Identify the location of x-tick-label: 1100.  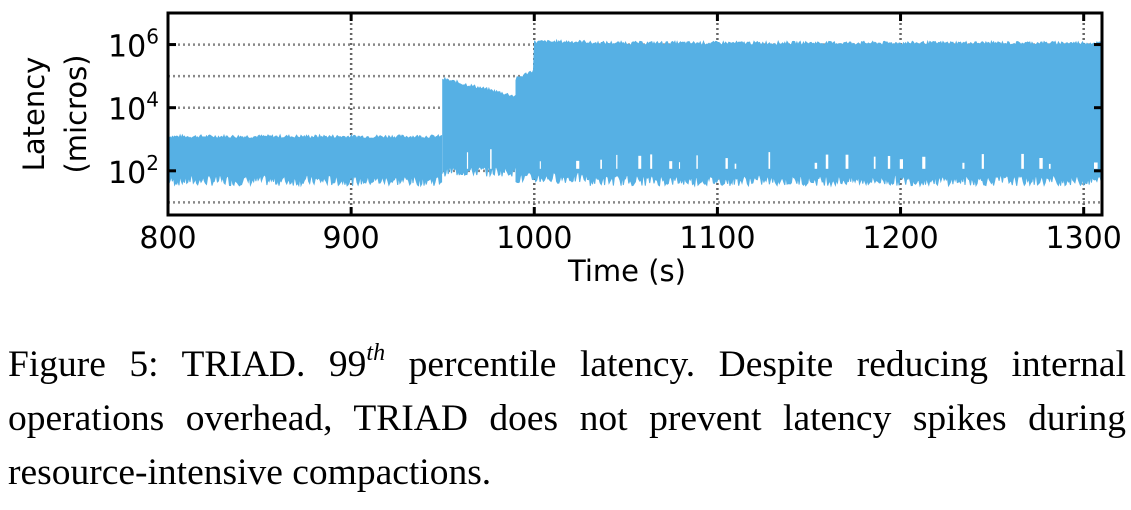
(717, 238).